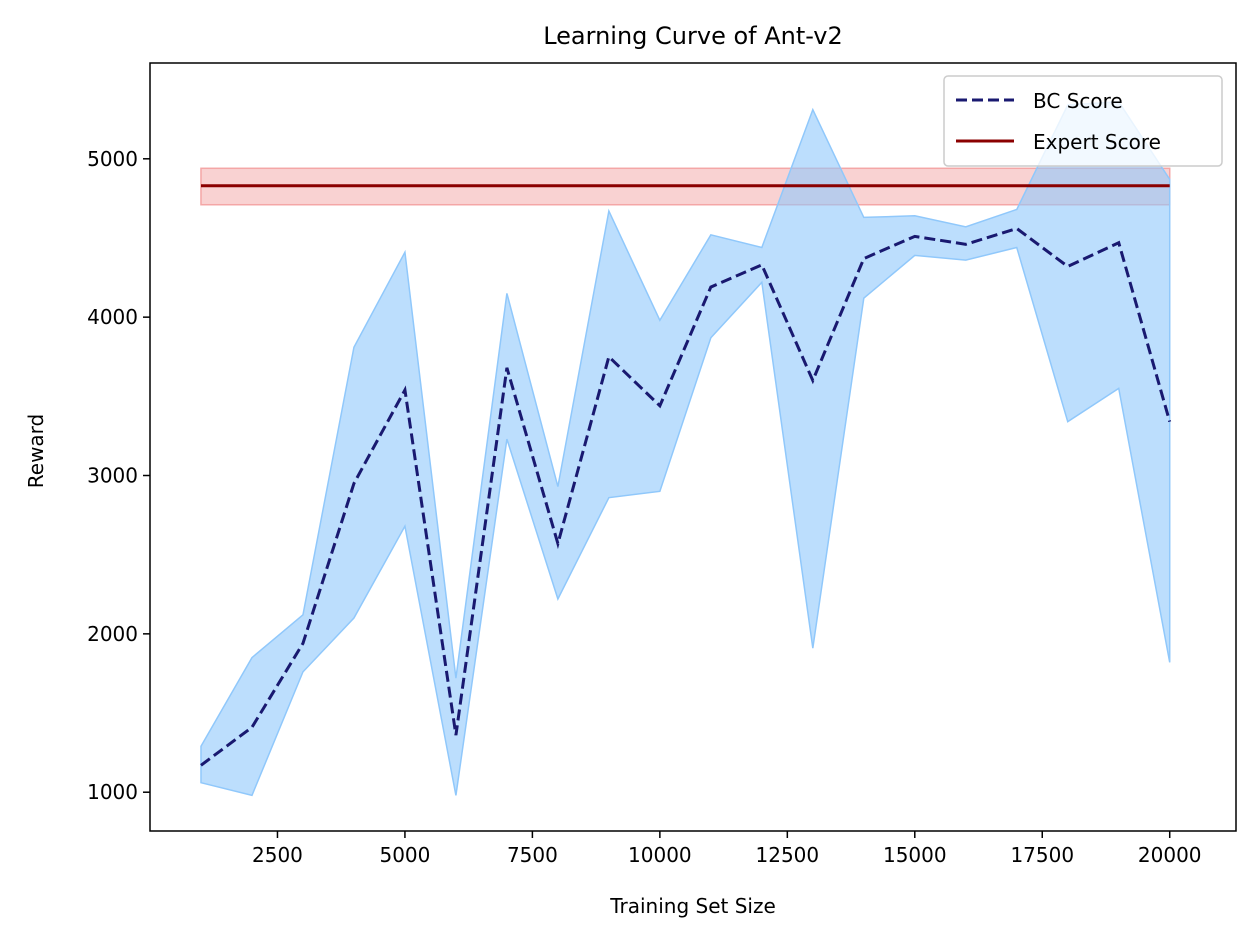 The image size is (1260, 940). Describe the element at coordinates (112, 317) in the screenshot. I see `y-tick-label: 4000` at that location.